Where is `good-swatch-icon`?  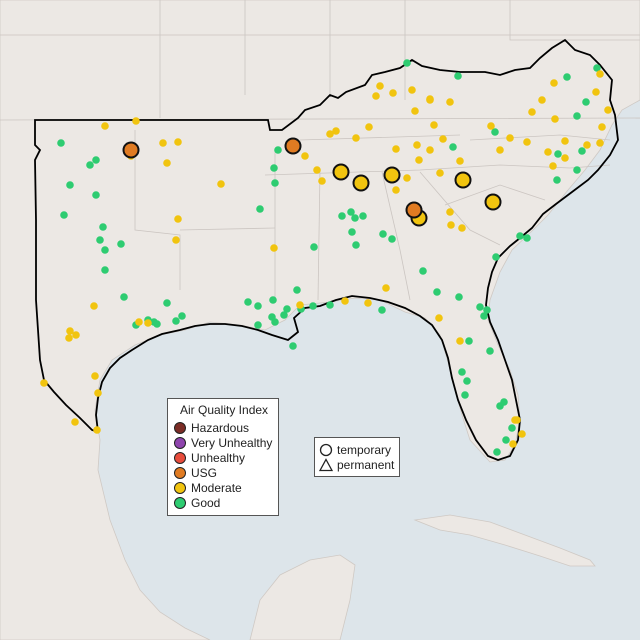 good-swatch-icon is located at coordinates (180, 503).